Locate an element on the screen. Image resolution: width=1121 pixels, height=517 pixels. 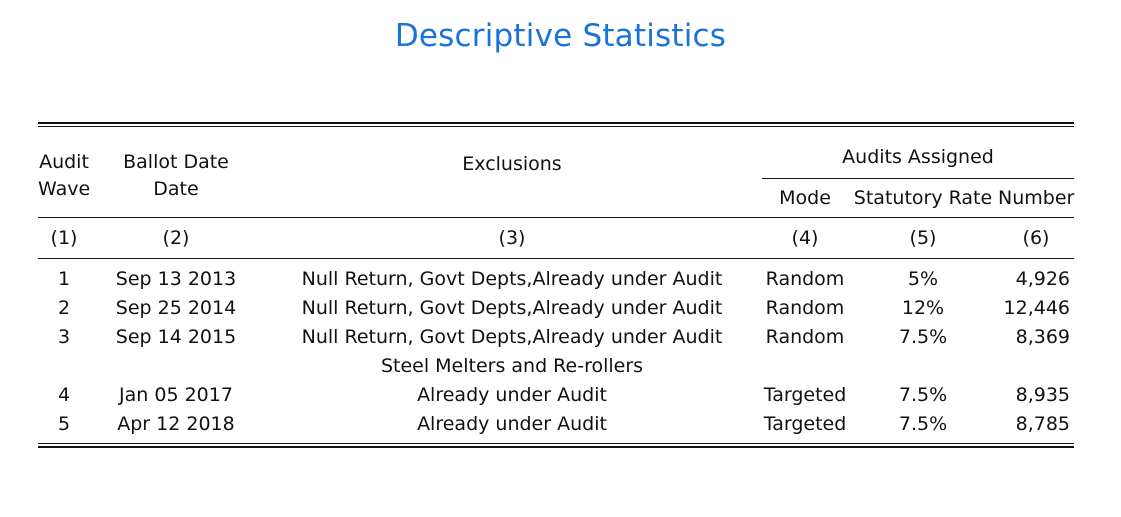
cell-number: 4,926 is located at coordinates (1043, 279).